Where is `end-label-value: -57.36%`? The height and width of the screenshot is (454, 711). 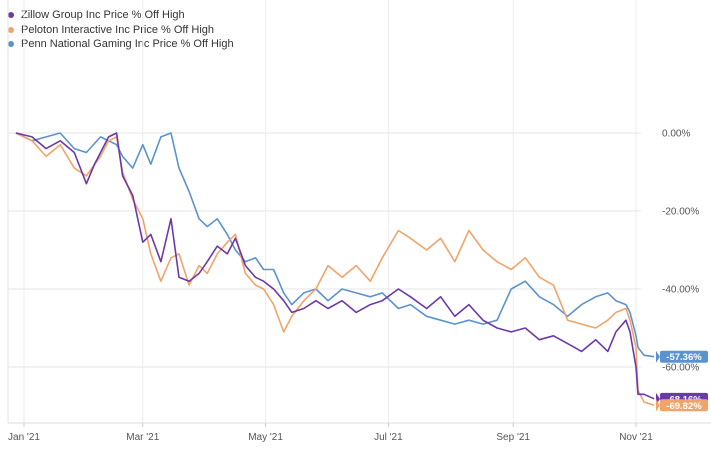
end-label-value: -57.36% is located at coordinates (684, 357).